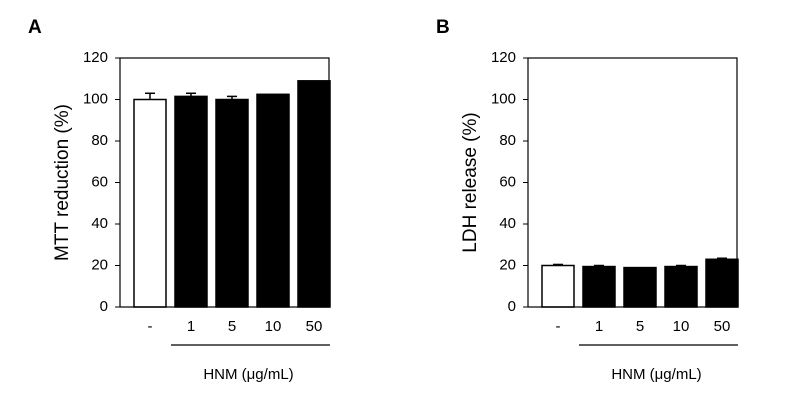 The width and height of the screenshot is (800, 402). I want to click on y-axis-label: MTT reduction (%), so click(62, 182).